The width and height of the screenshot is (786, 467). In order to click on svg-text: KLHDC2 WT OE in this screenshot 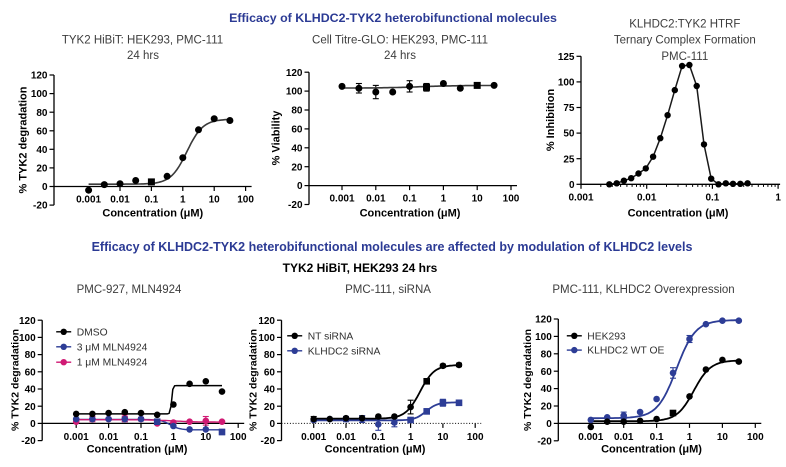, I will do `click(625, 351)`.